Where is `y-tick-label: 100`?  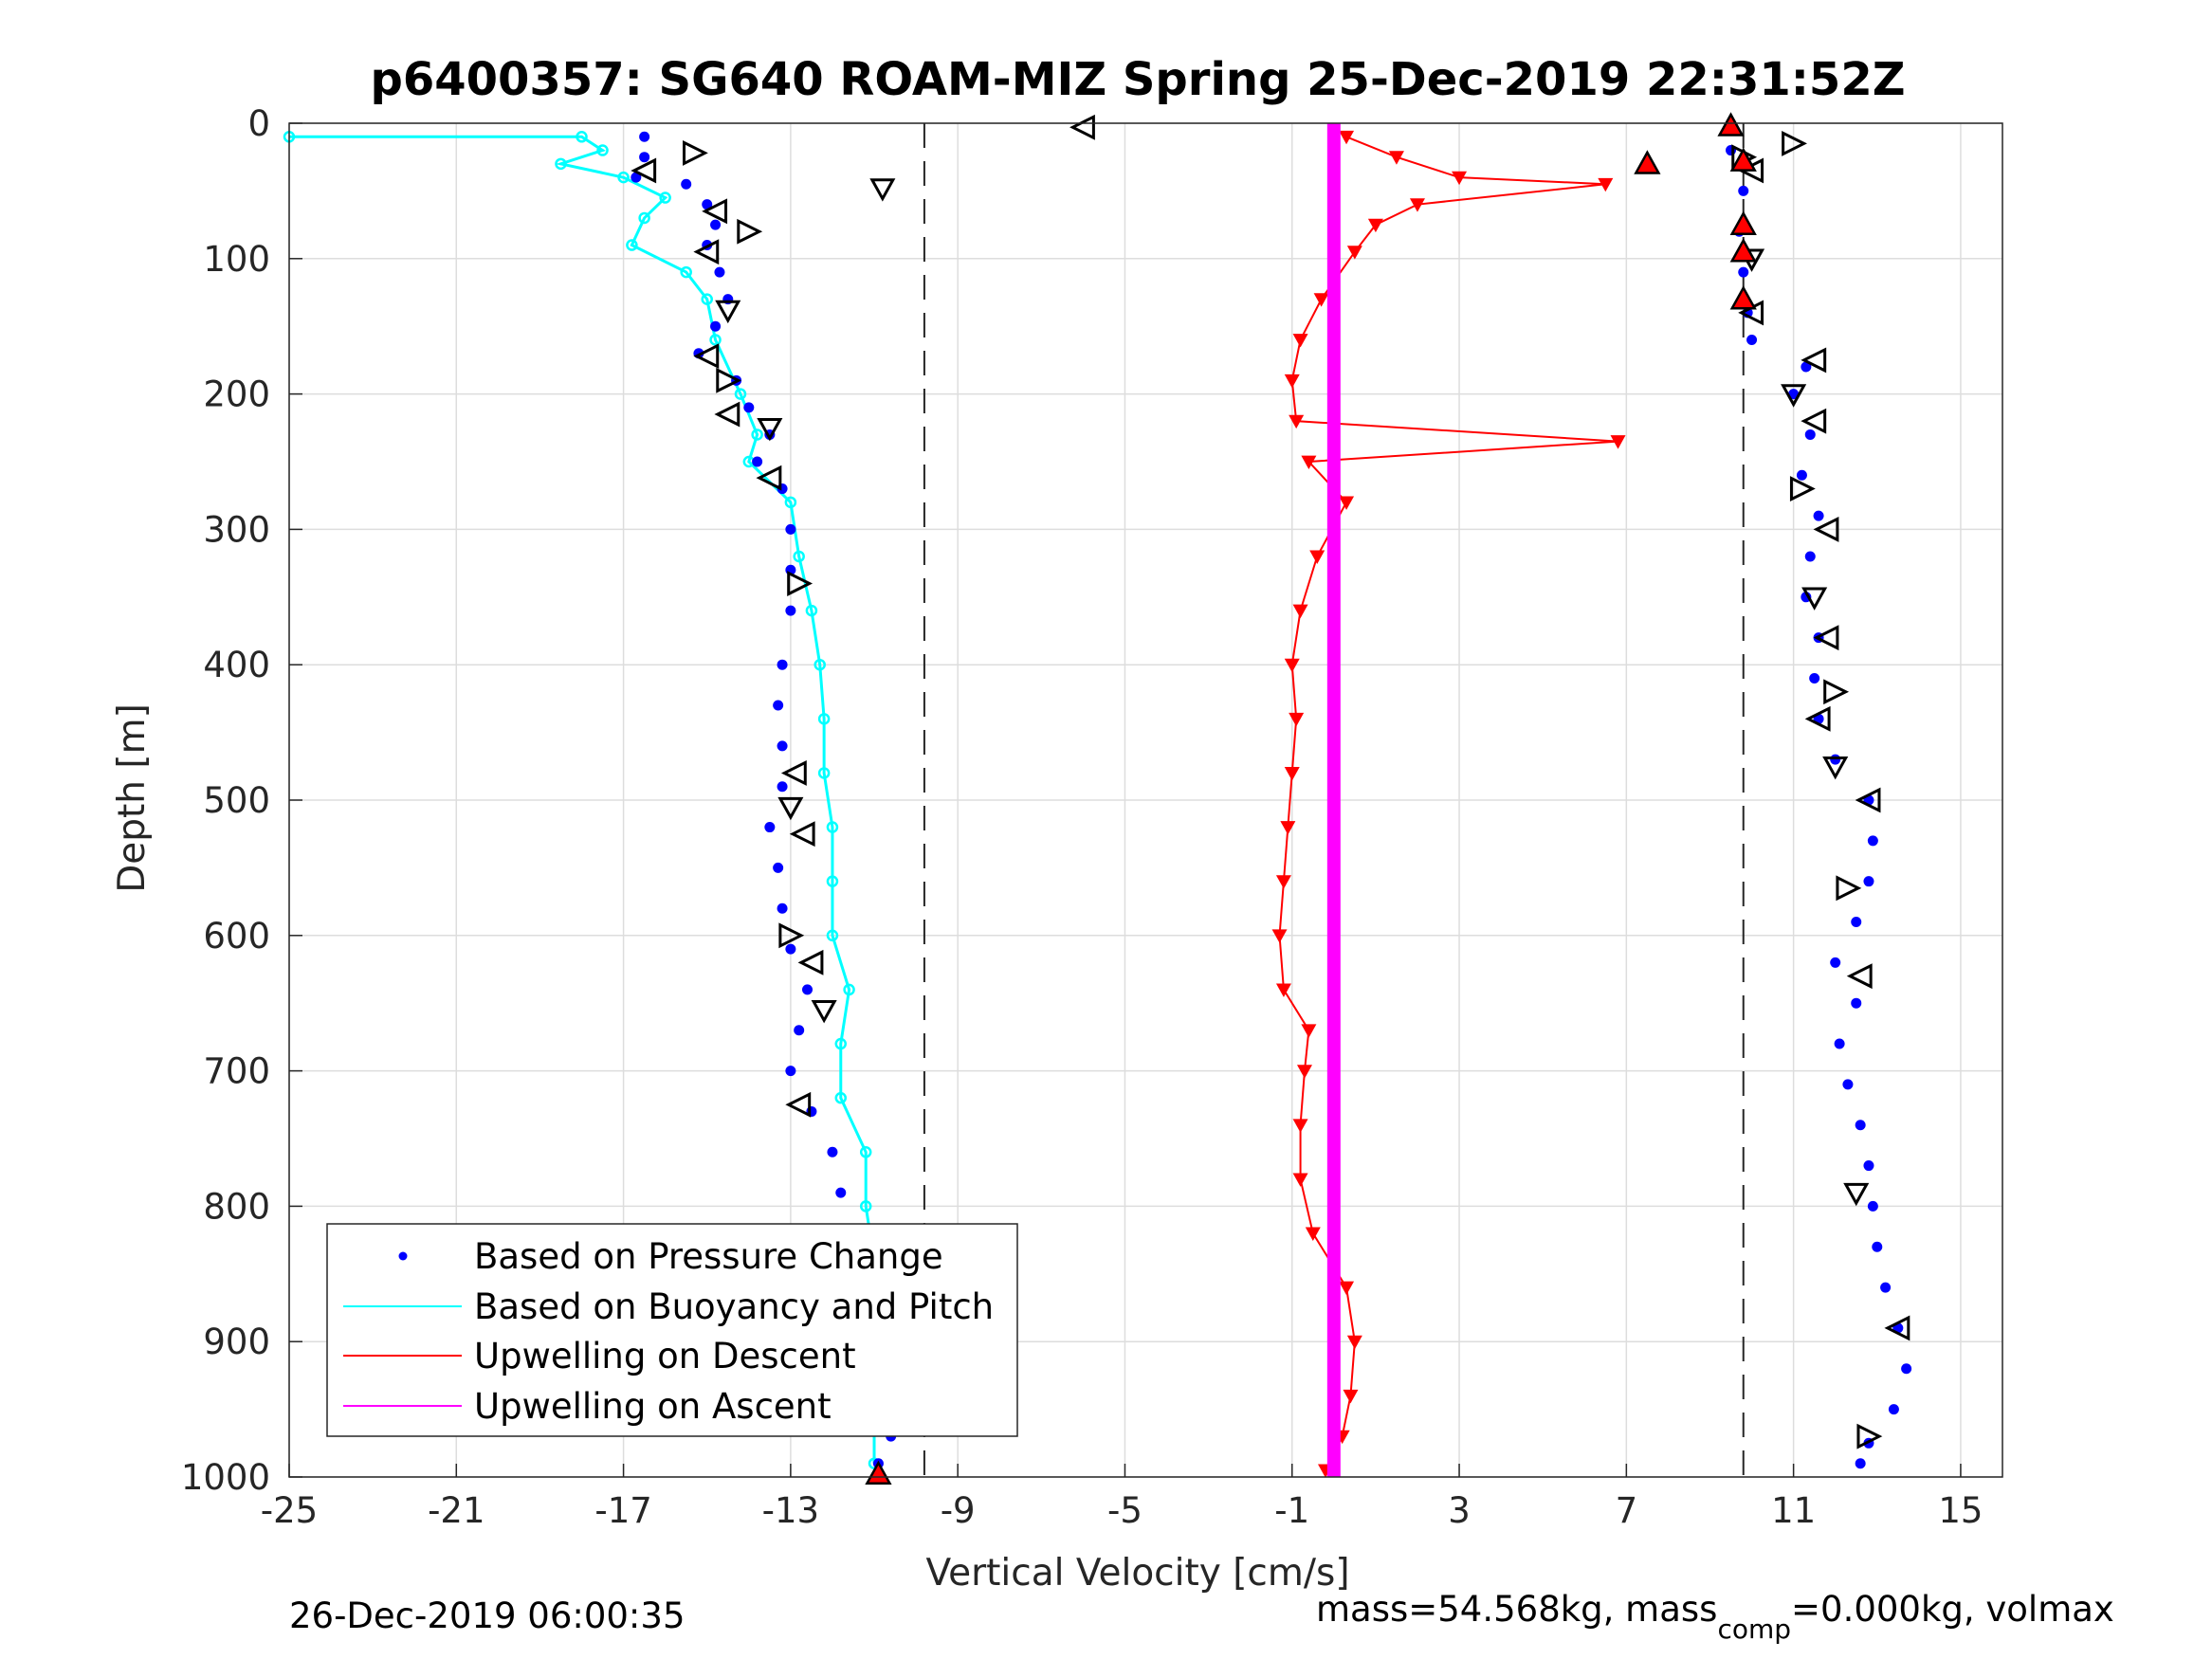 y-tick-label: 100 is located at coordinates (236, 259).